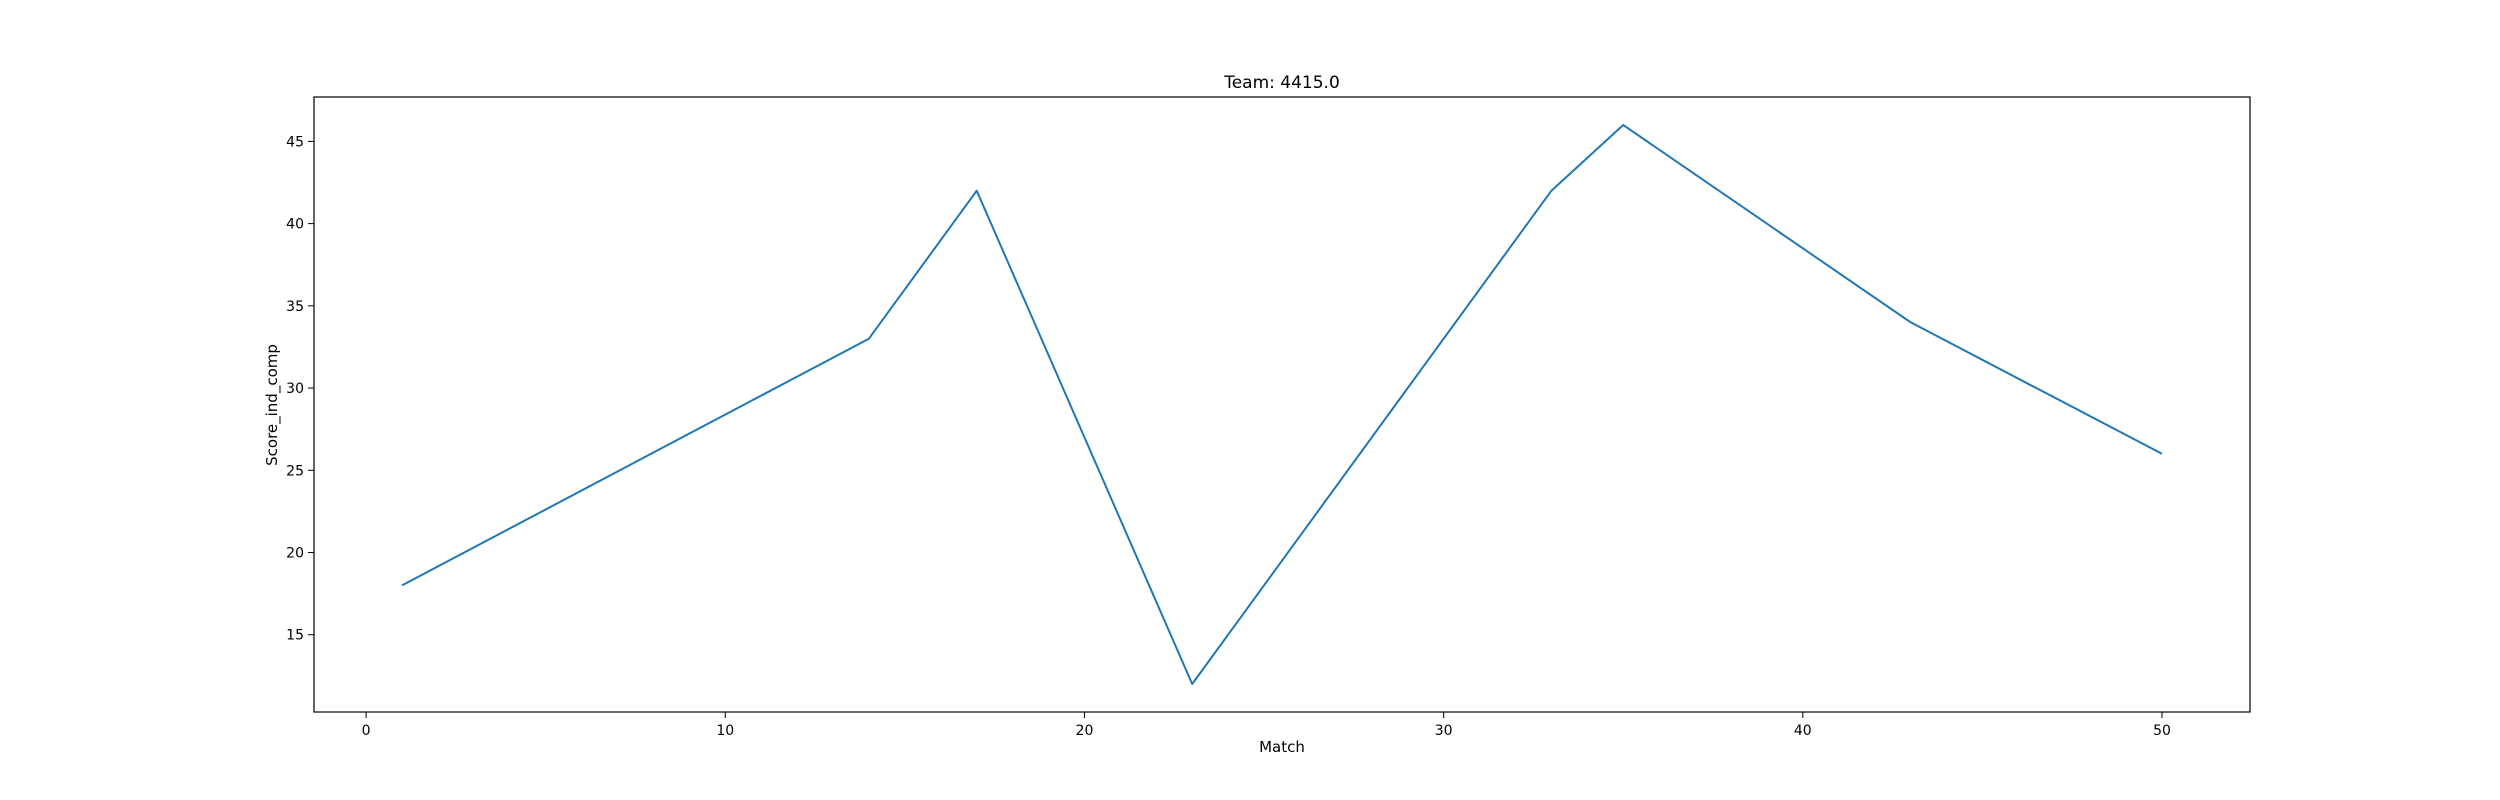  What do you see at coordinates (1266, 725) in the screenshot?
I see `x-axis: 0 10 20 30 40 50` at bounding box center [1266, 725].